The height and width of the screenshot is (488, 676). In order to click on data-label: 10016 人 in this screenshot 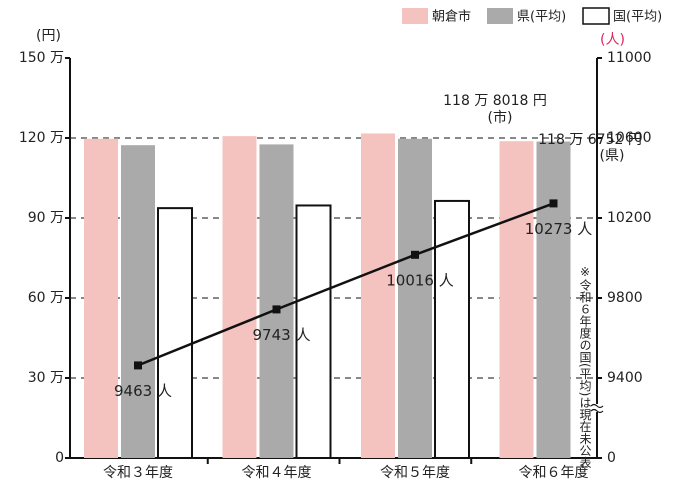, I will do `click(420, 280)`.